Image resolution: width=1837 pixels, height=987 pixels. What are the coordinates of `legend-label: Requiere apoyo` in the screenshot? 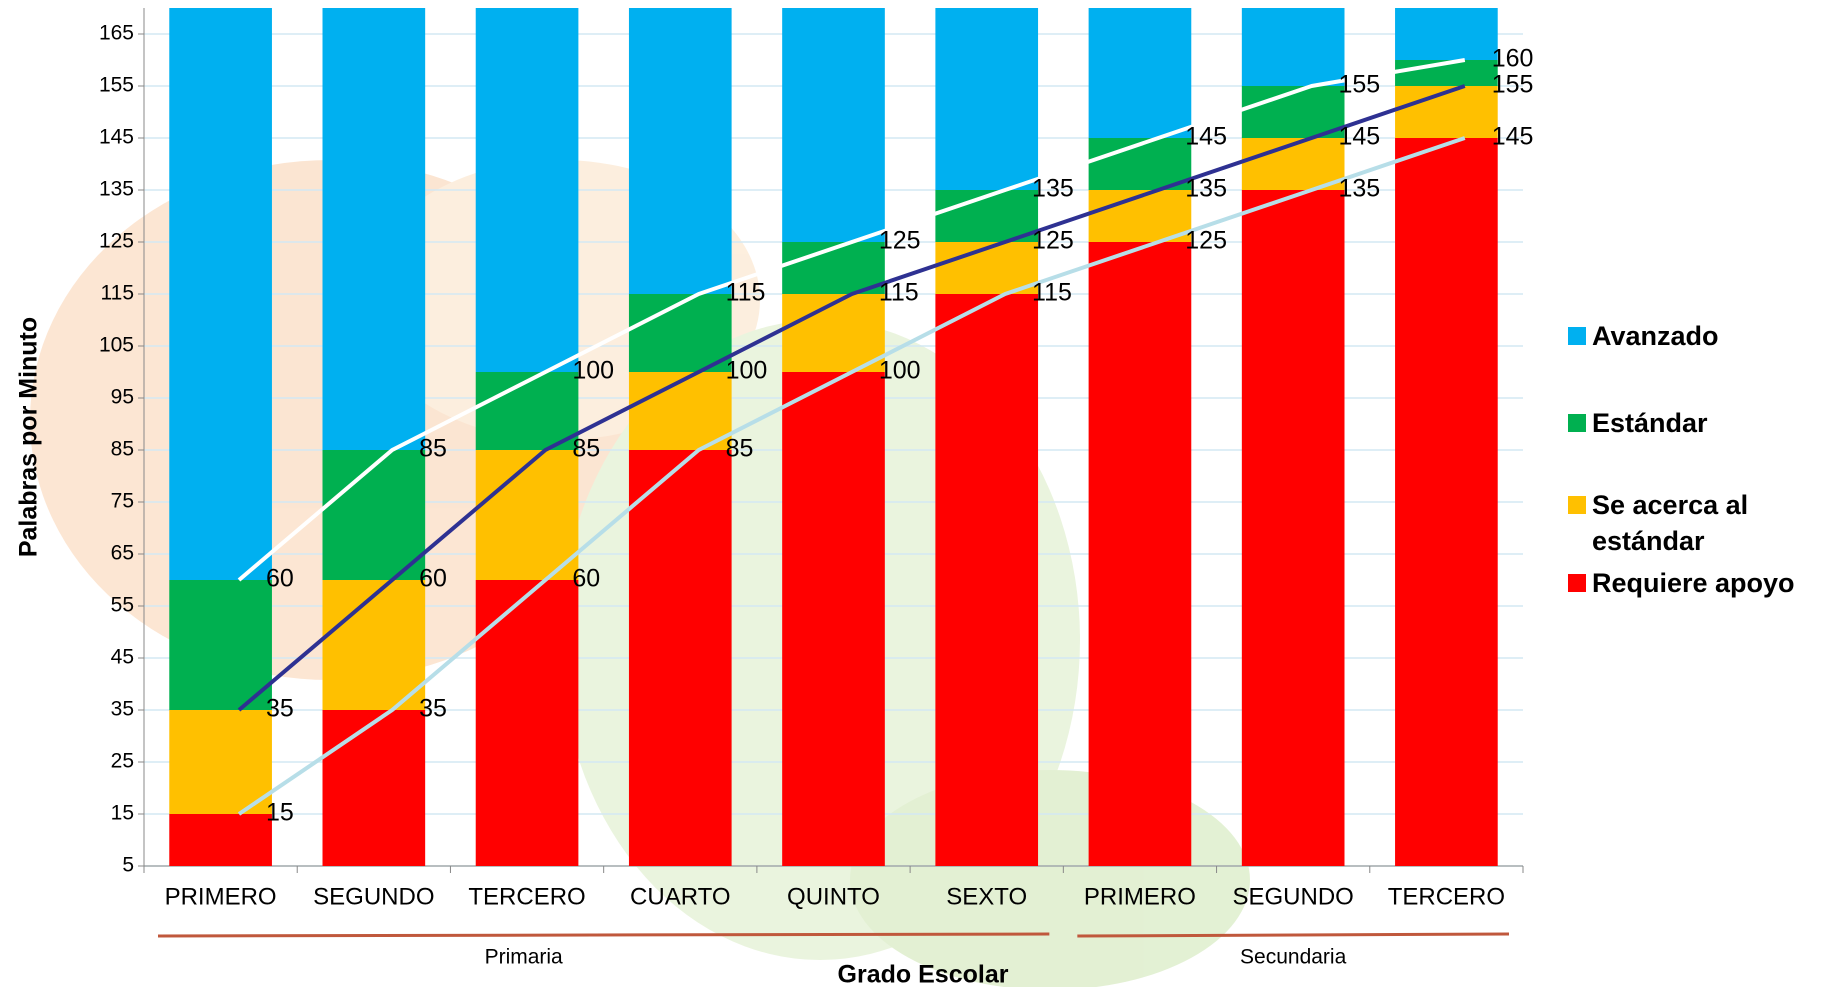 It's located at (1693, 583).